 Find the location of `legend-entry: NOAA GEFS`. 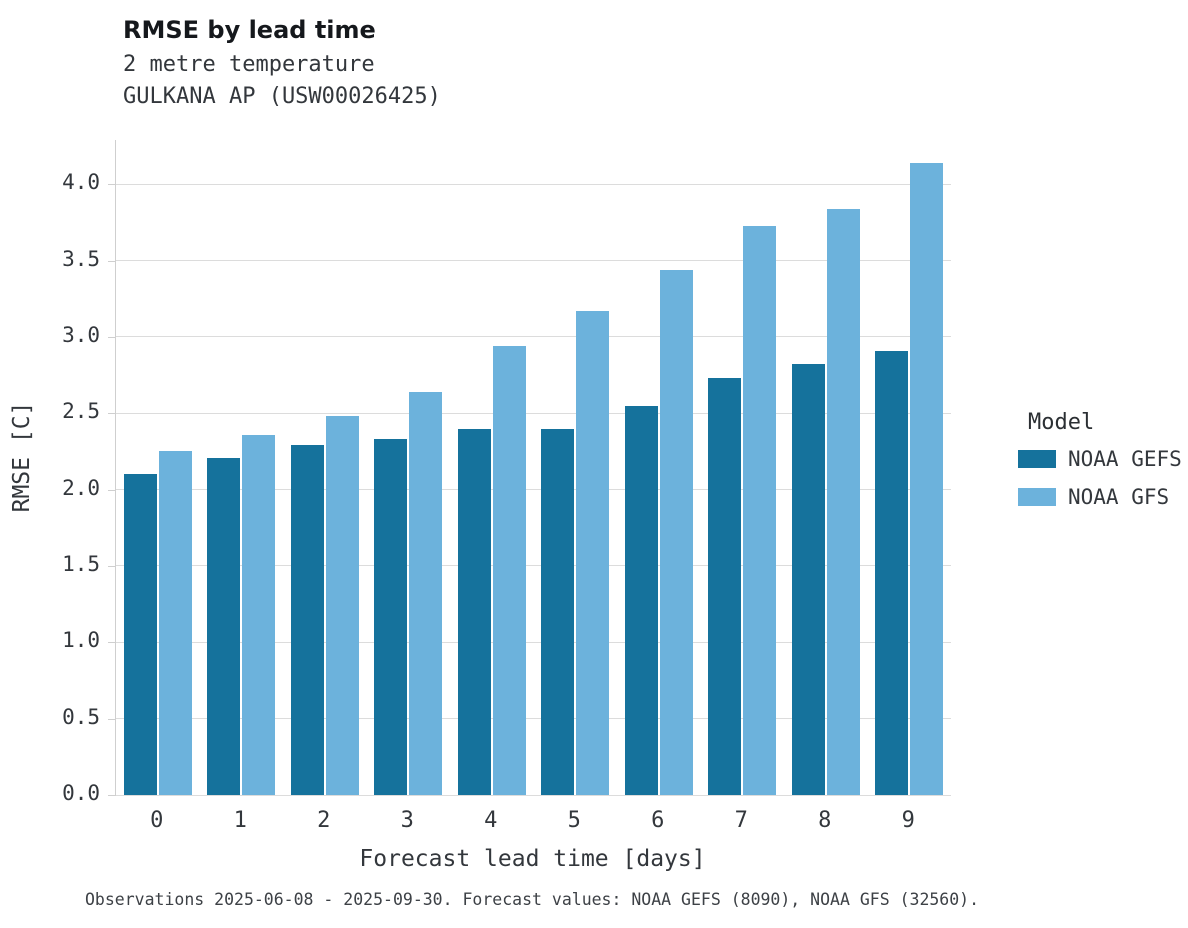

legend-entry: NOAA GEFS is located at coordinates (1100, 459).